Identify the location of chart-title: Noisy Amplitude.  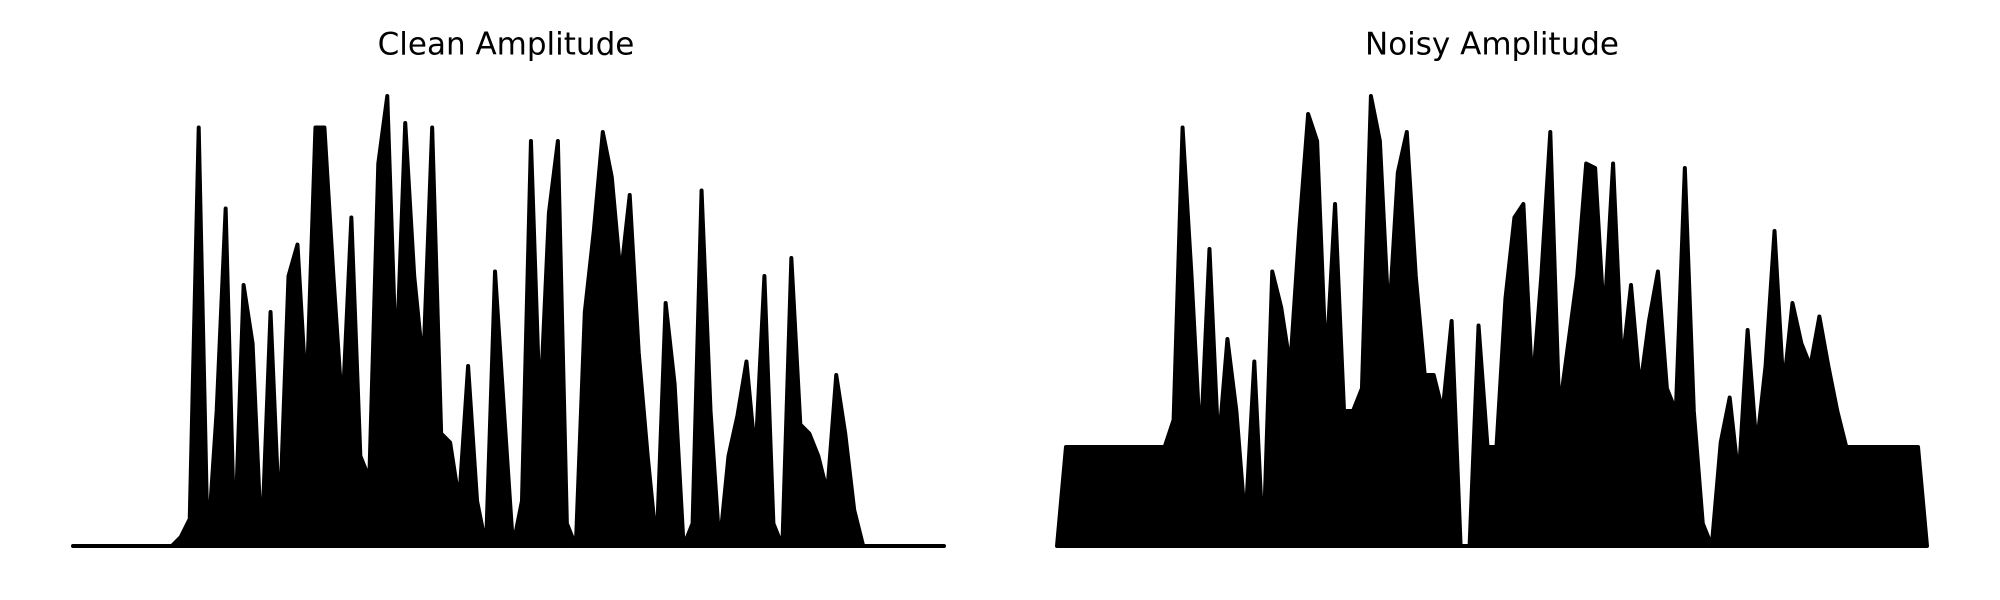
(1492, 45).